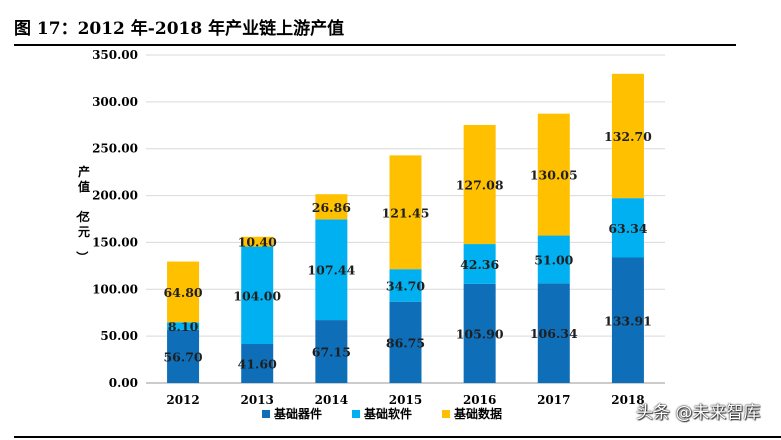 This screenshot has width=781, height=440. I want to click on data-label: 107.44, so click(331, 270).